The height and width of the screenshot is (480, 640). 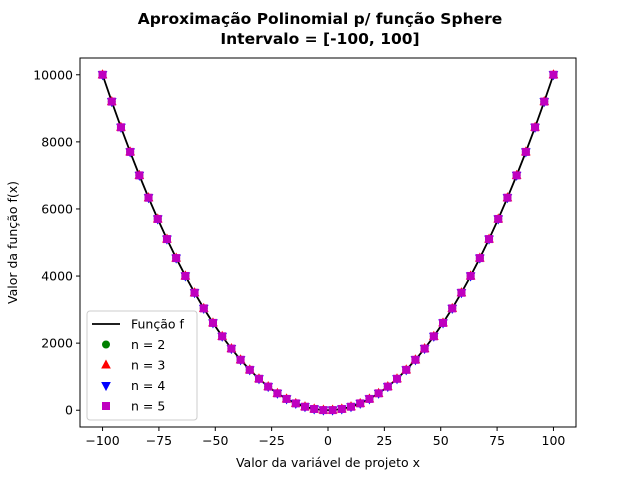 I want to click on x-tick-label: −50, so click(x=215, y=440).